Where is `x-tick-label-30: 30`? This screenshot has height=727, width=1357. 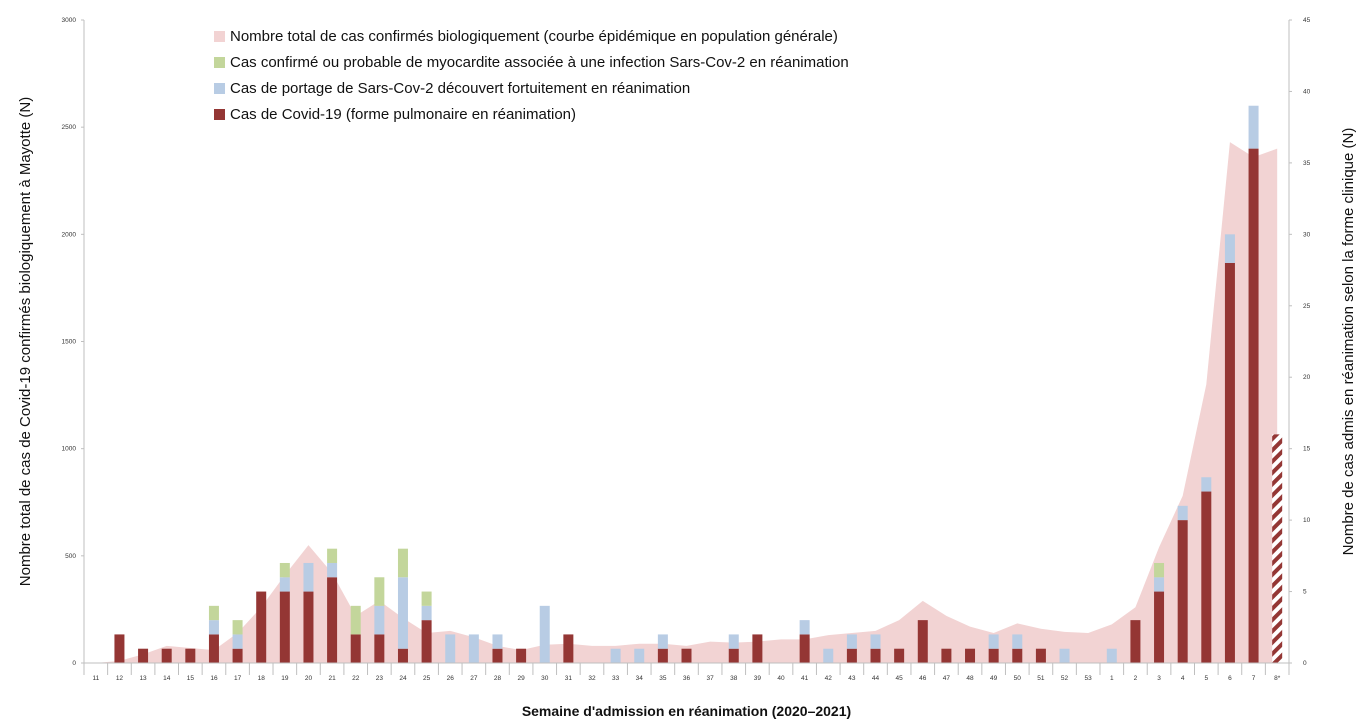 x-tick-label-30: 30 is located at coordinates (545, 678).